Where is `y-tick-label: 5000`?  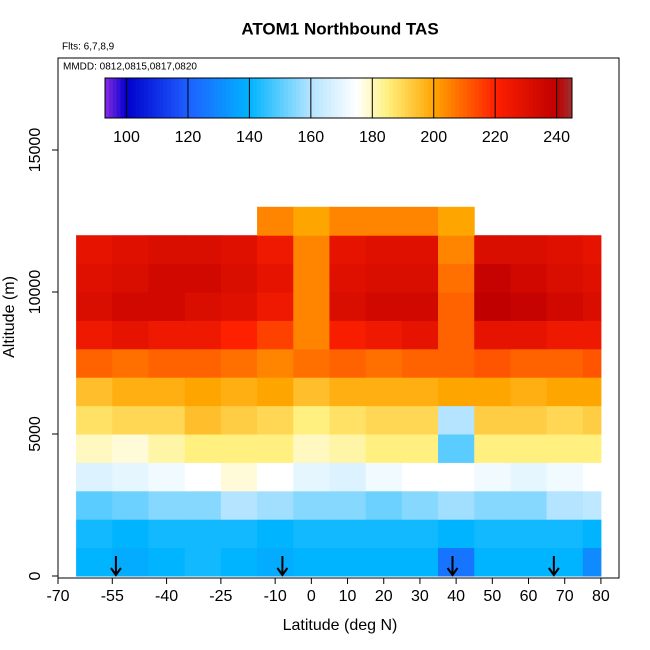 y-tick-label: 5000 is located at coordinates (35, 434).